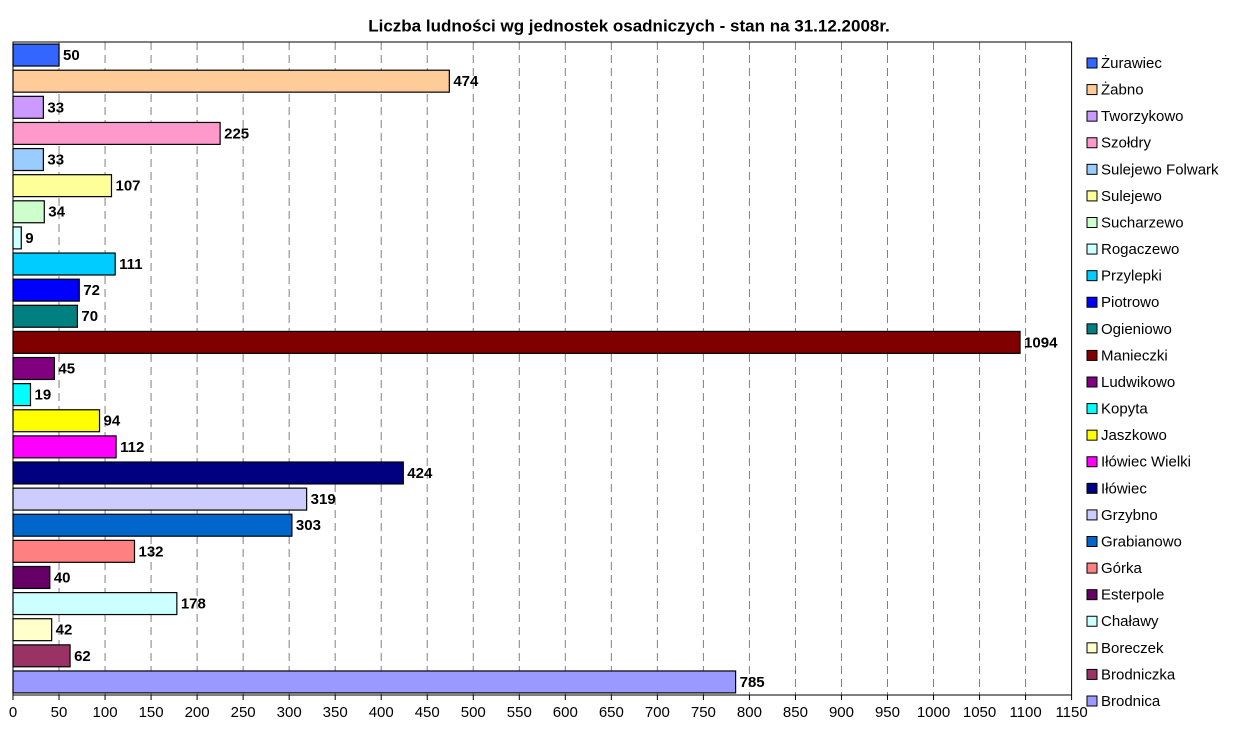 This screenshot has width=1259, height=745. Describe the element at coordinates (1131, 63) in the screenshot. I see `legend-label: Żurawiec` at that location.